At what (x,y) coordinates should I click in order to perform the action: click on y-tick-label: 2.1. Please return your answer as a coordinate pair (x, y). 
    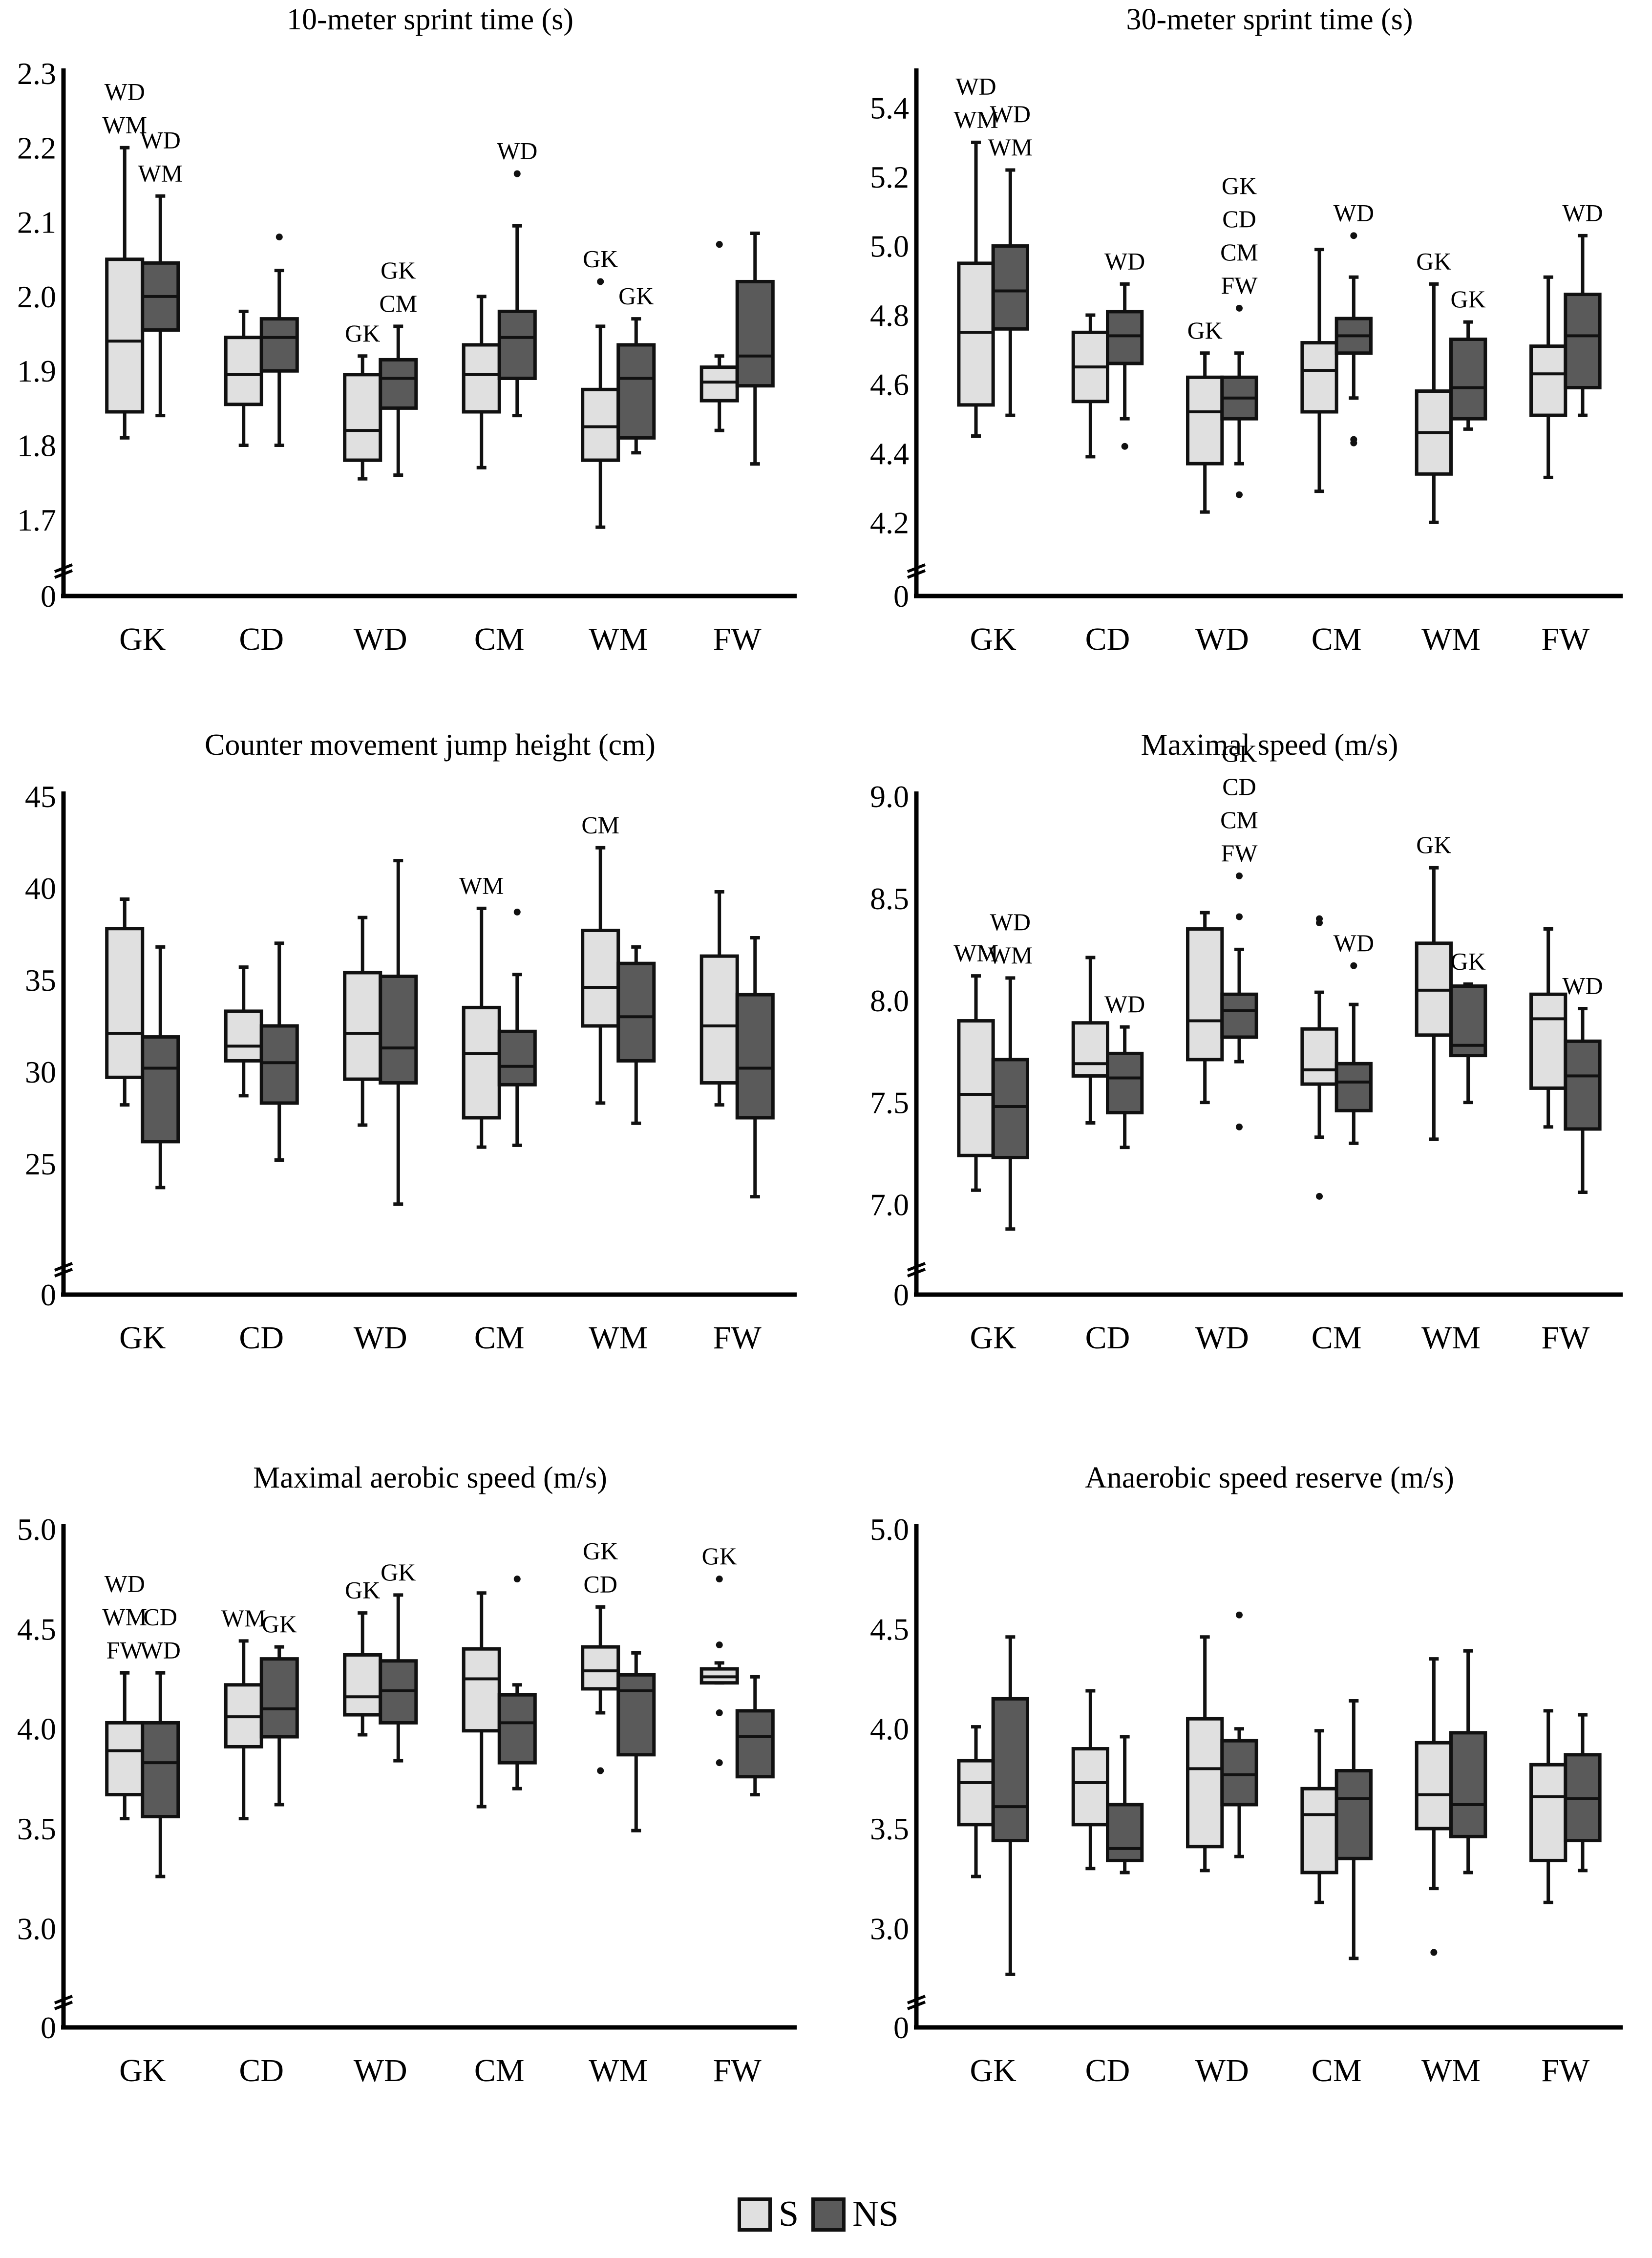
    Looking at the image, I should click on (36, 222).